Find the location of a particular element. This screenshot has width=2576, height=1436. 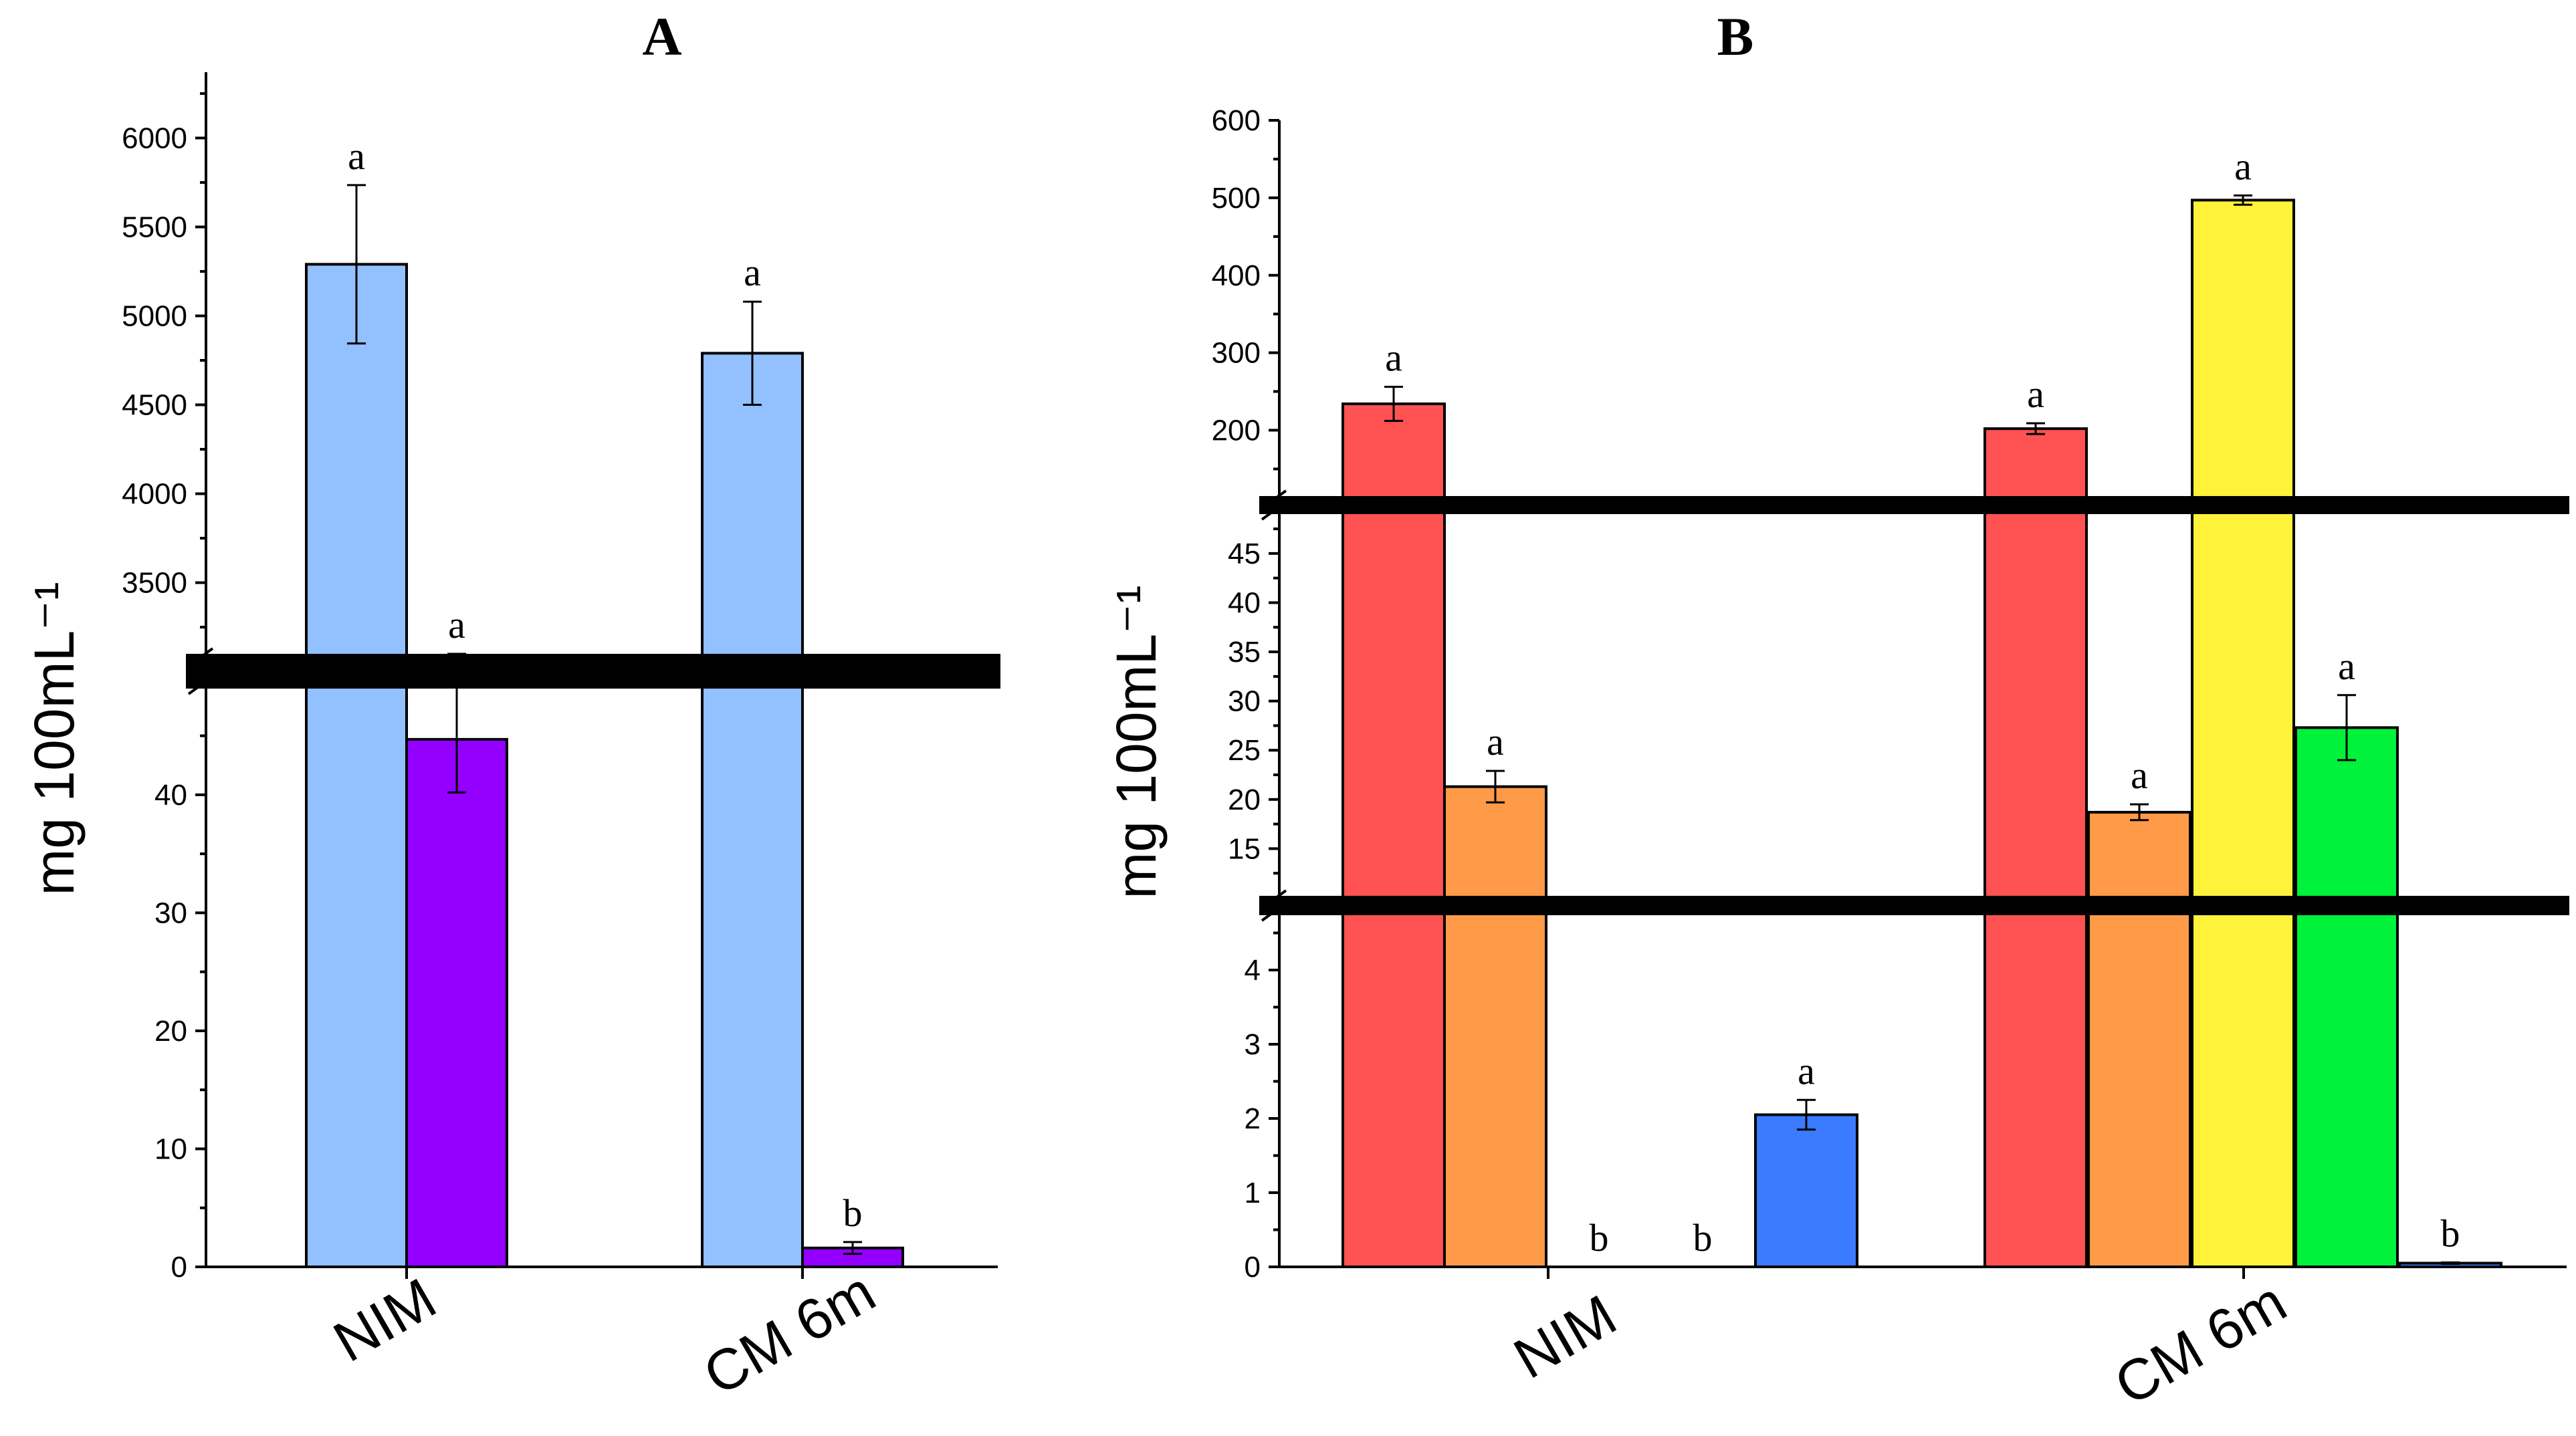

panel-b-bar-s1-cm6m is located at coordinates (2036, 848).